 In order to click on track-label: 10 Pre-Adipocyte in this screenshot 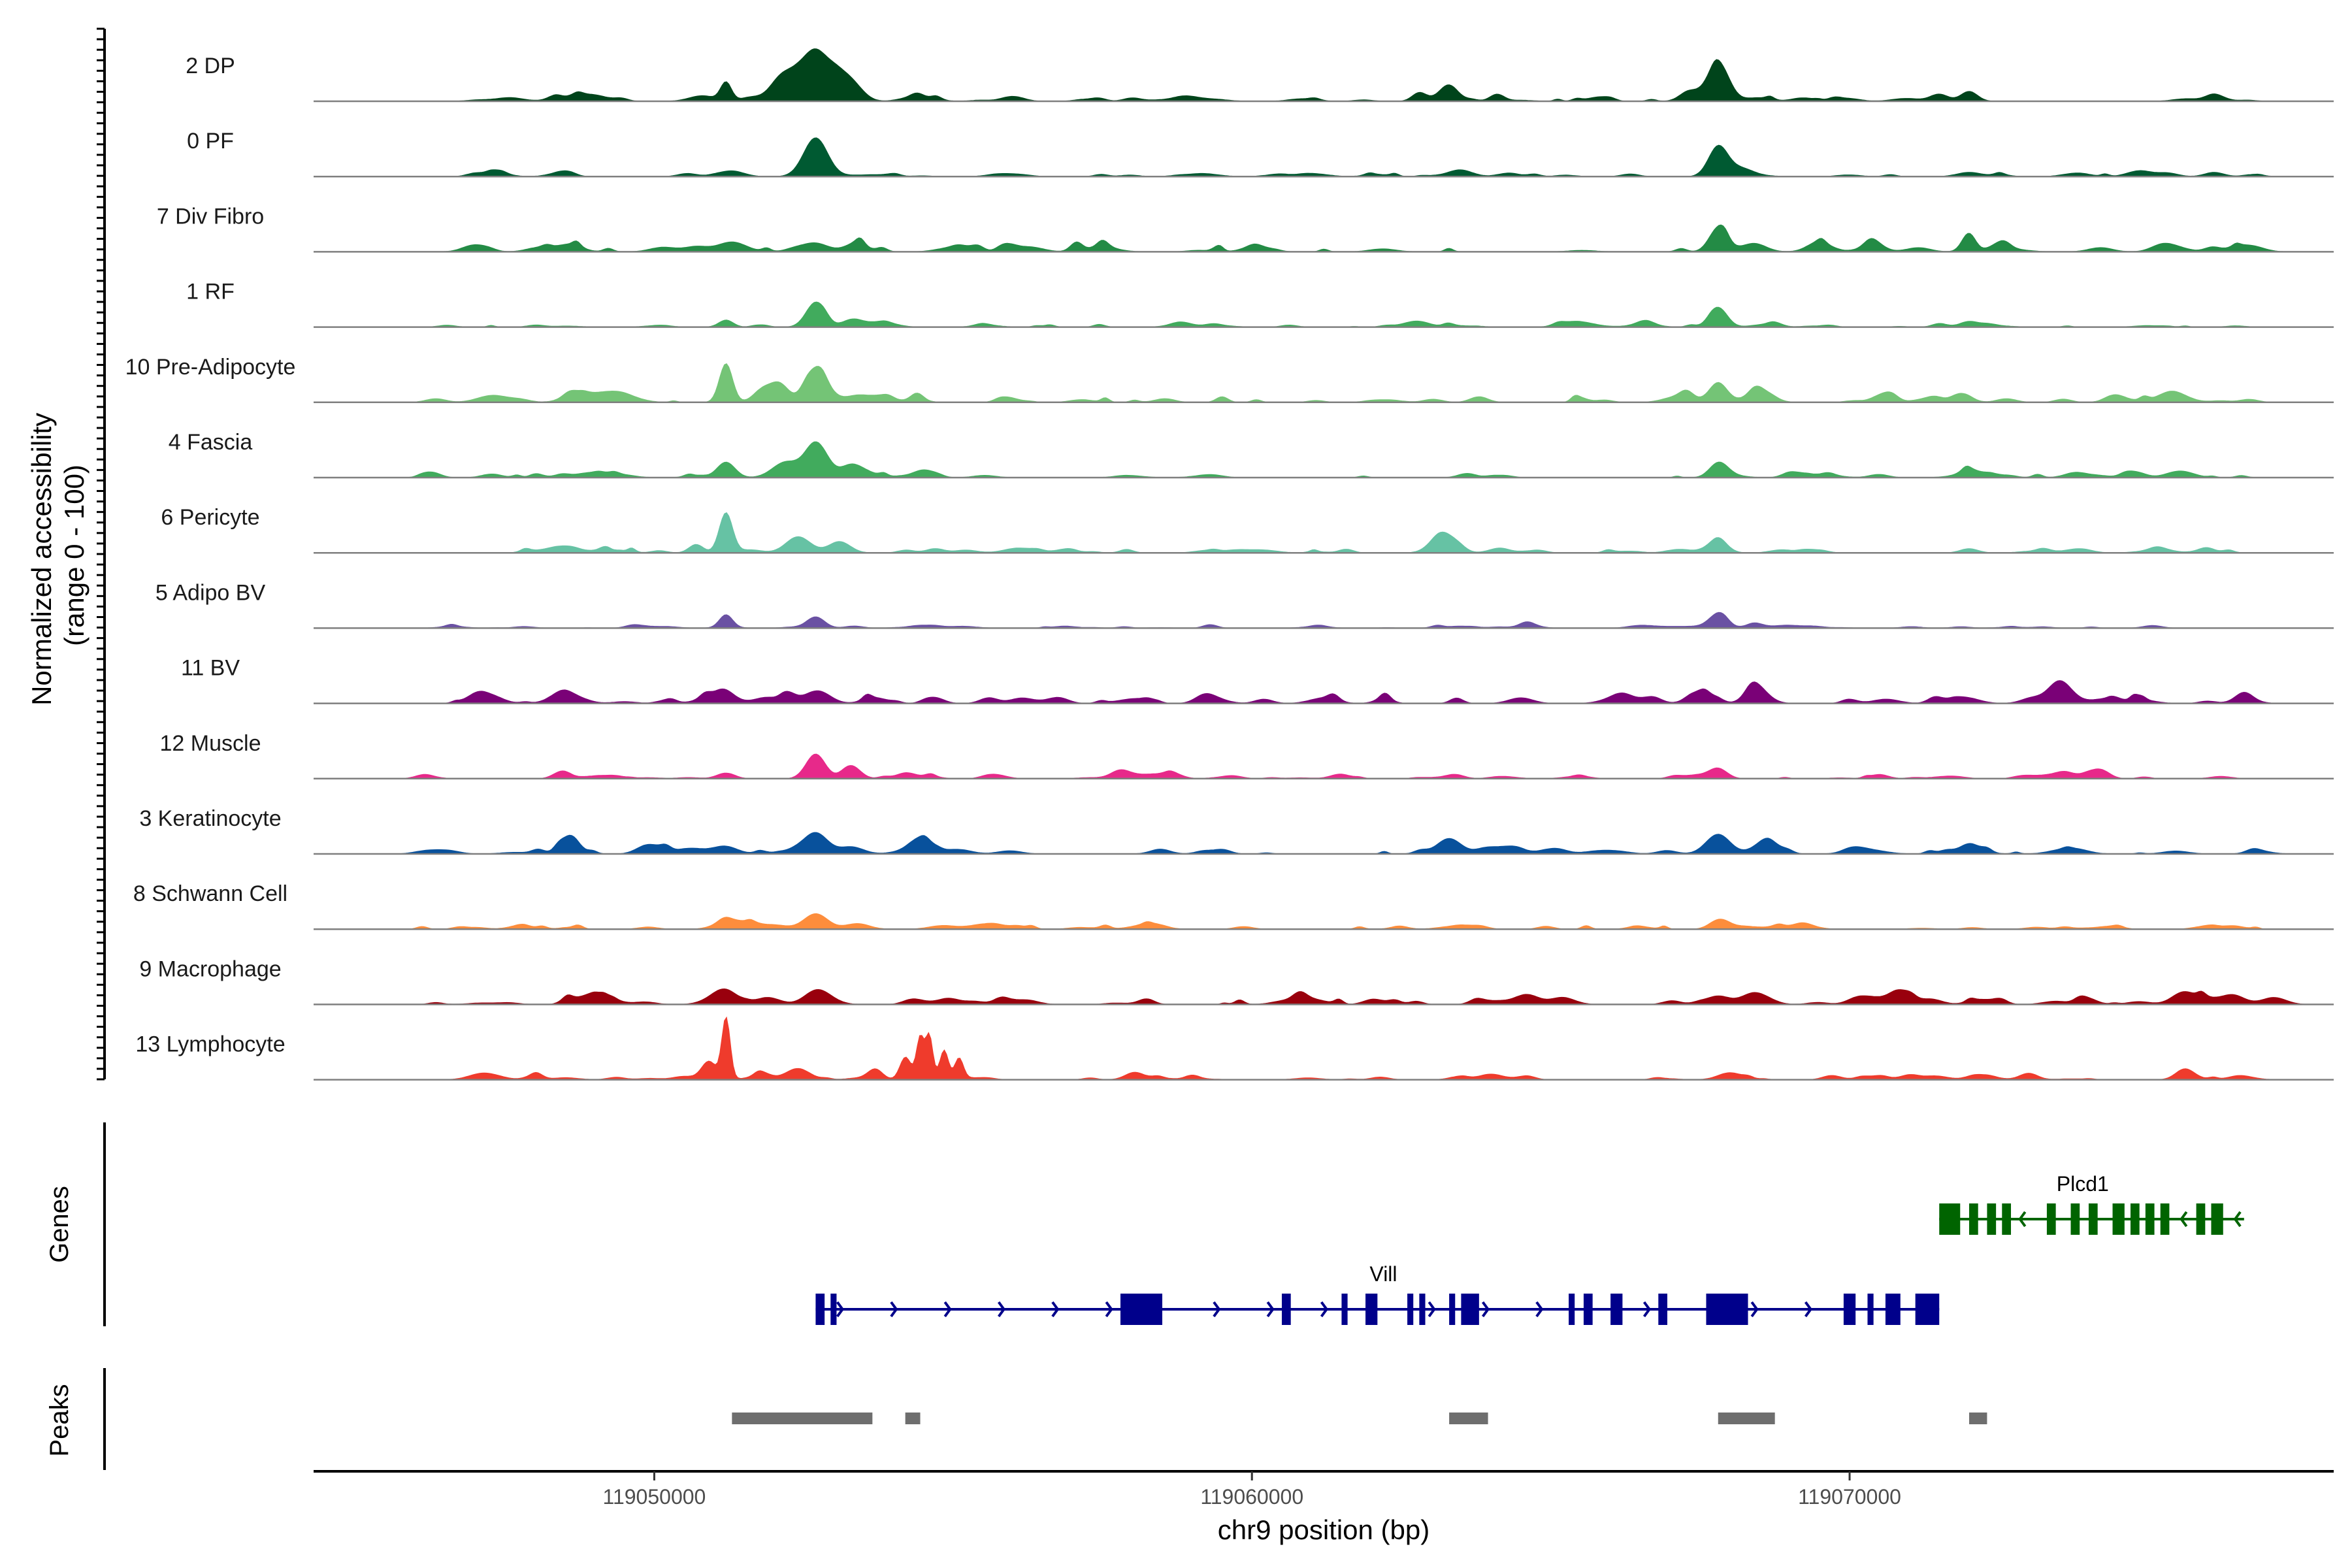, I will do `click(210, 367)`.